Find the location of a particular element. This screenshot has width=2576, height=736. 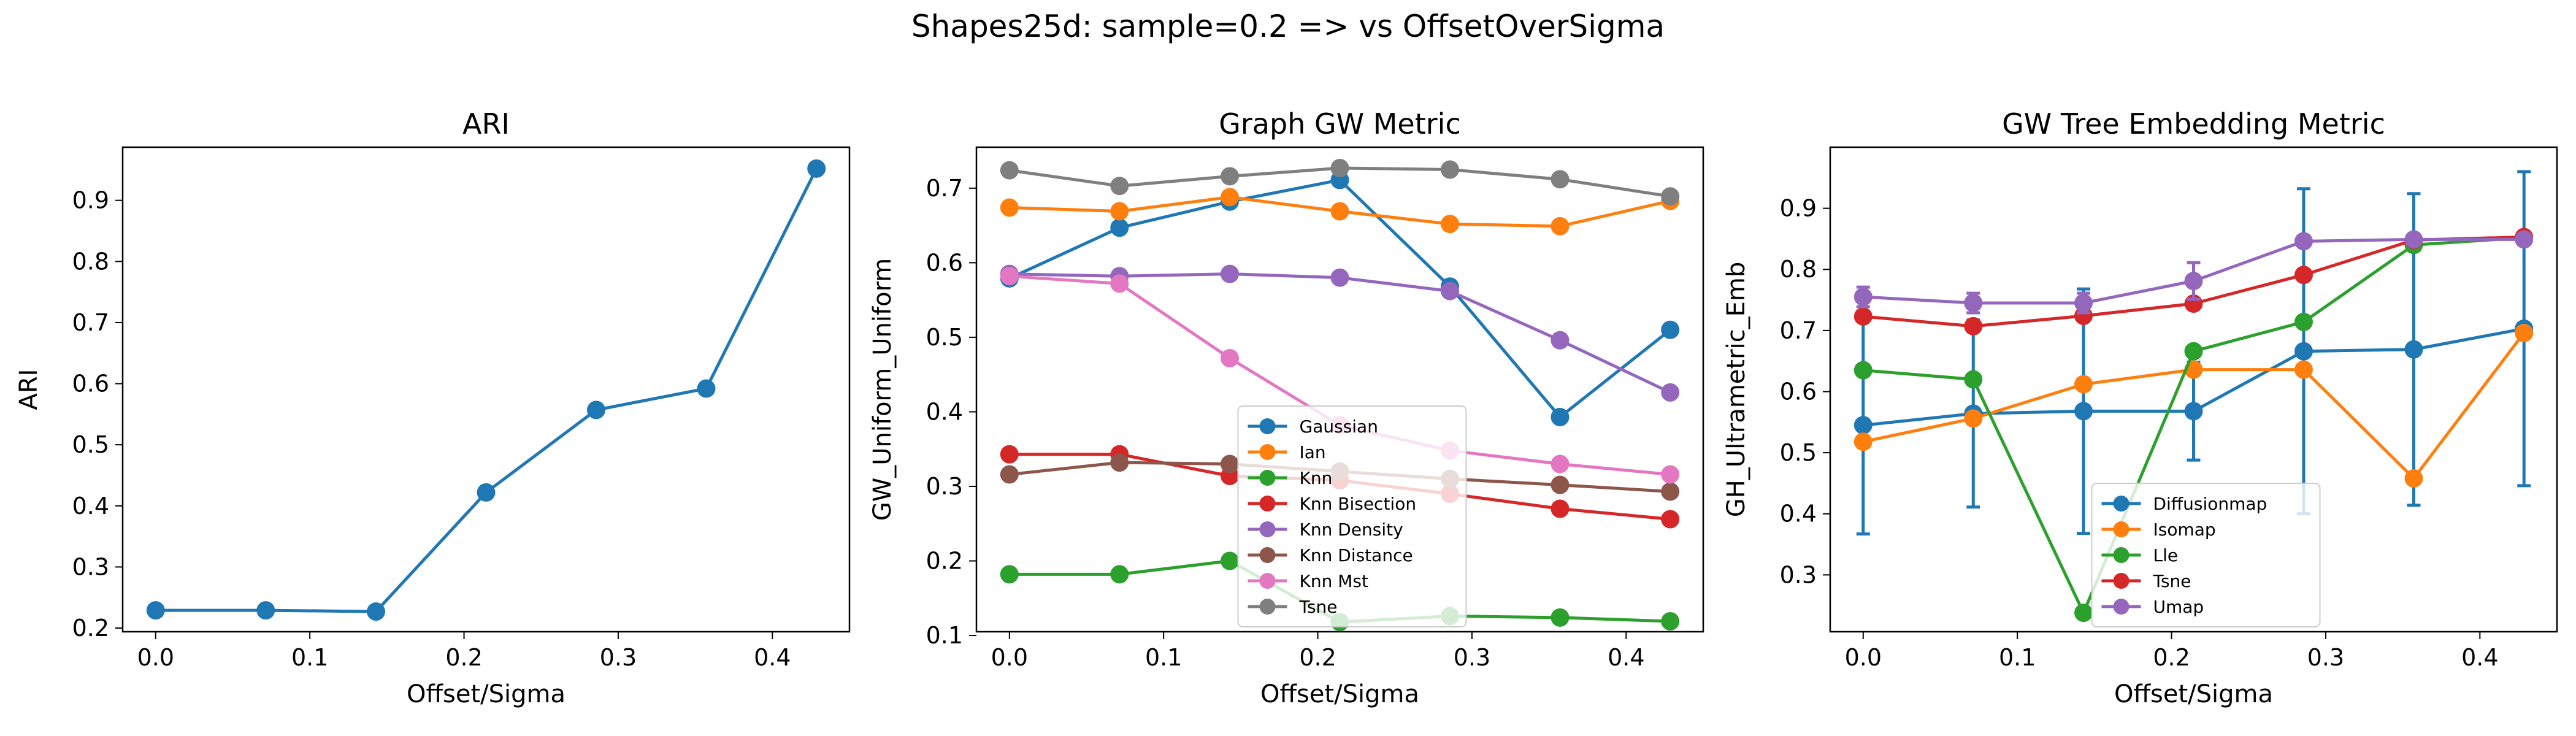

legend-label: Knn is located at coordinates (1316, 478).